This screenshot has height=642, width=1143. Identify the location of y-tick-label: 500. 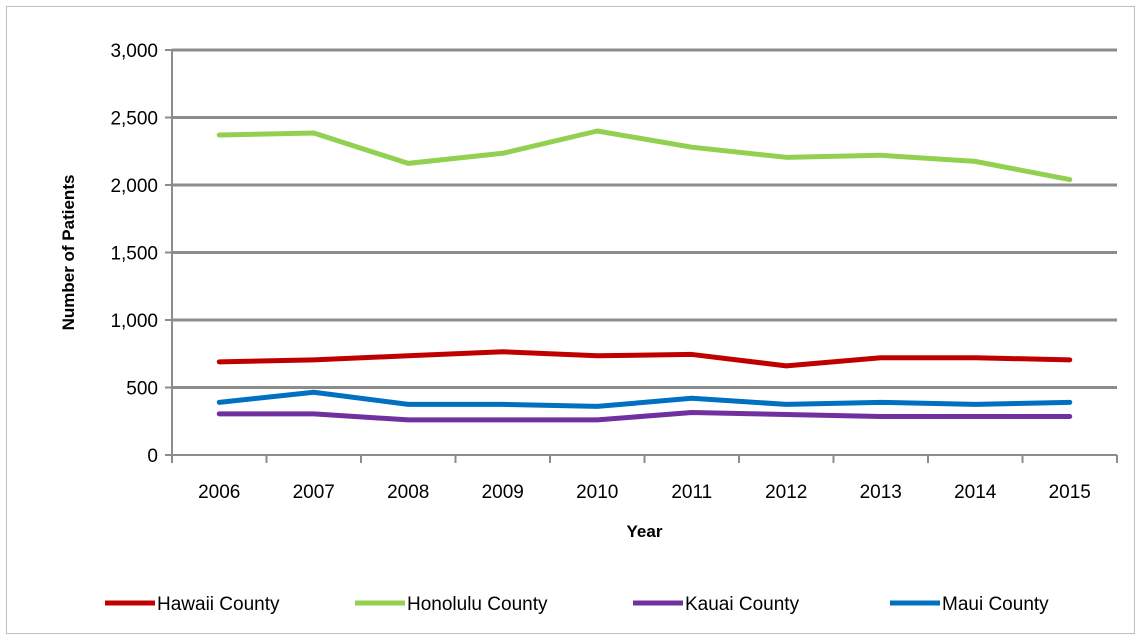
(142, 389).